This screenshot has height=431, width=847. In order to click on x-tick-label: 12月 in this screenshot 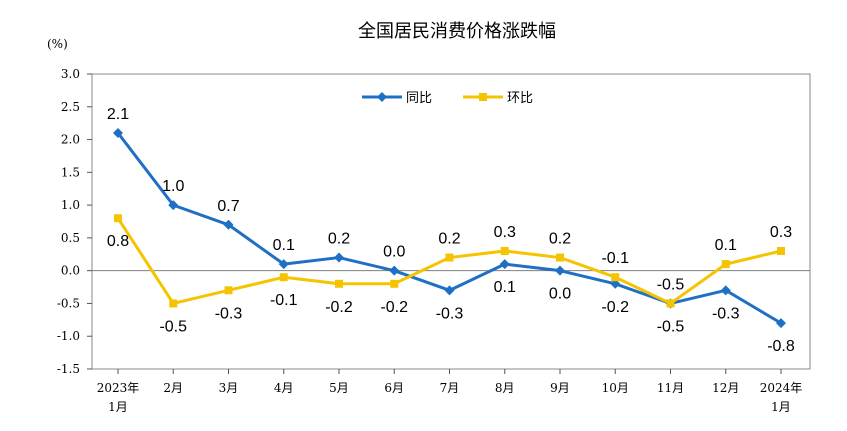, I will do `click(725, 388)`.